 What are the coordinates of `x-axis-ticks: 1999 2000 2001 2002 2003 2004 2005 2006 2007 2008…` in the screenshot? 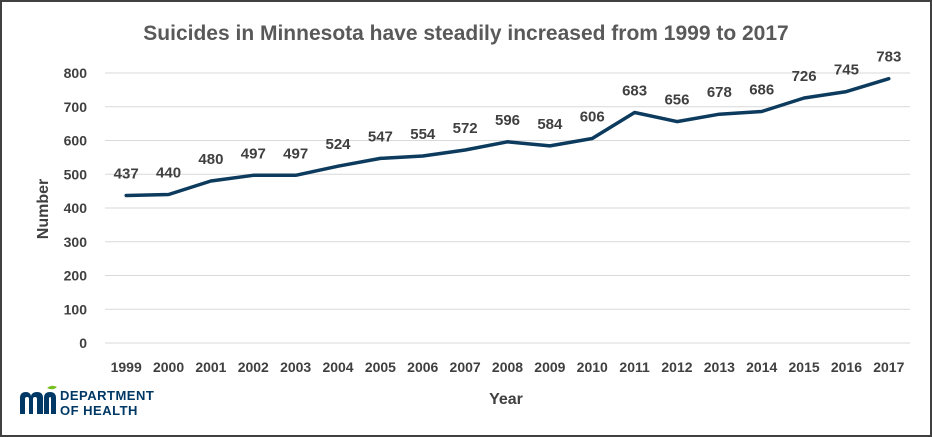 It's located at (508, 367).